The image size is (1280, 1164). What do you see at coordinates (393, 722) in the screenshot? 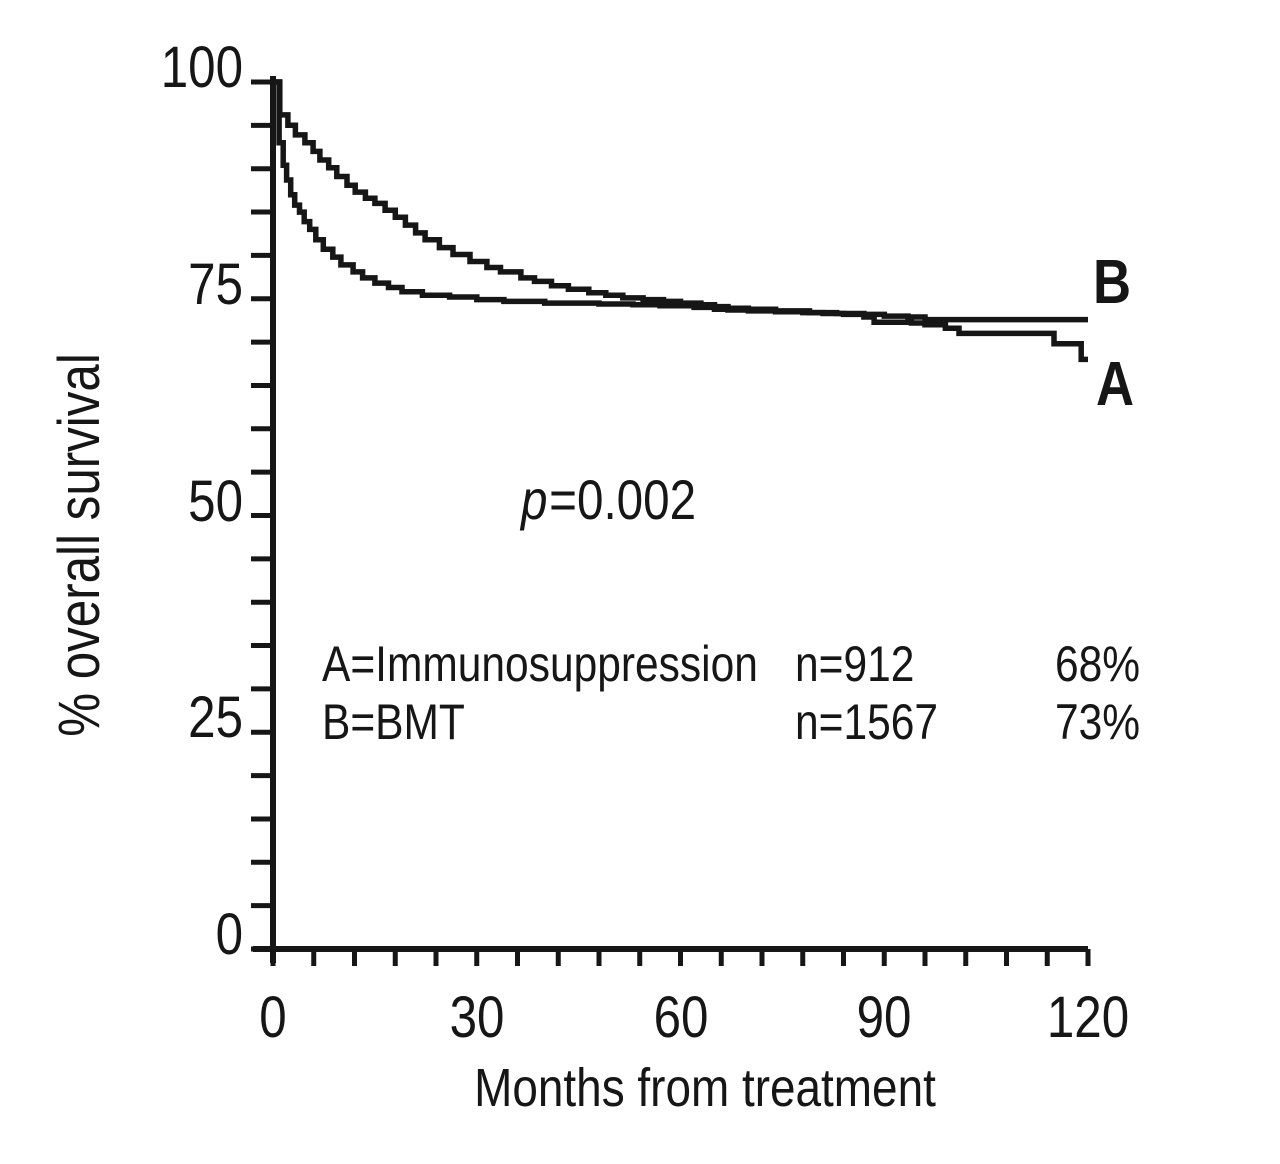
I see `legend-label-b: B=BMT` at bounding box center [393, 722].